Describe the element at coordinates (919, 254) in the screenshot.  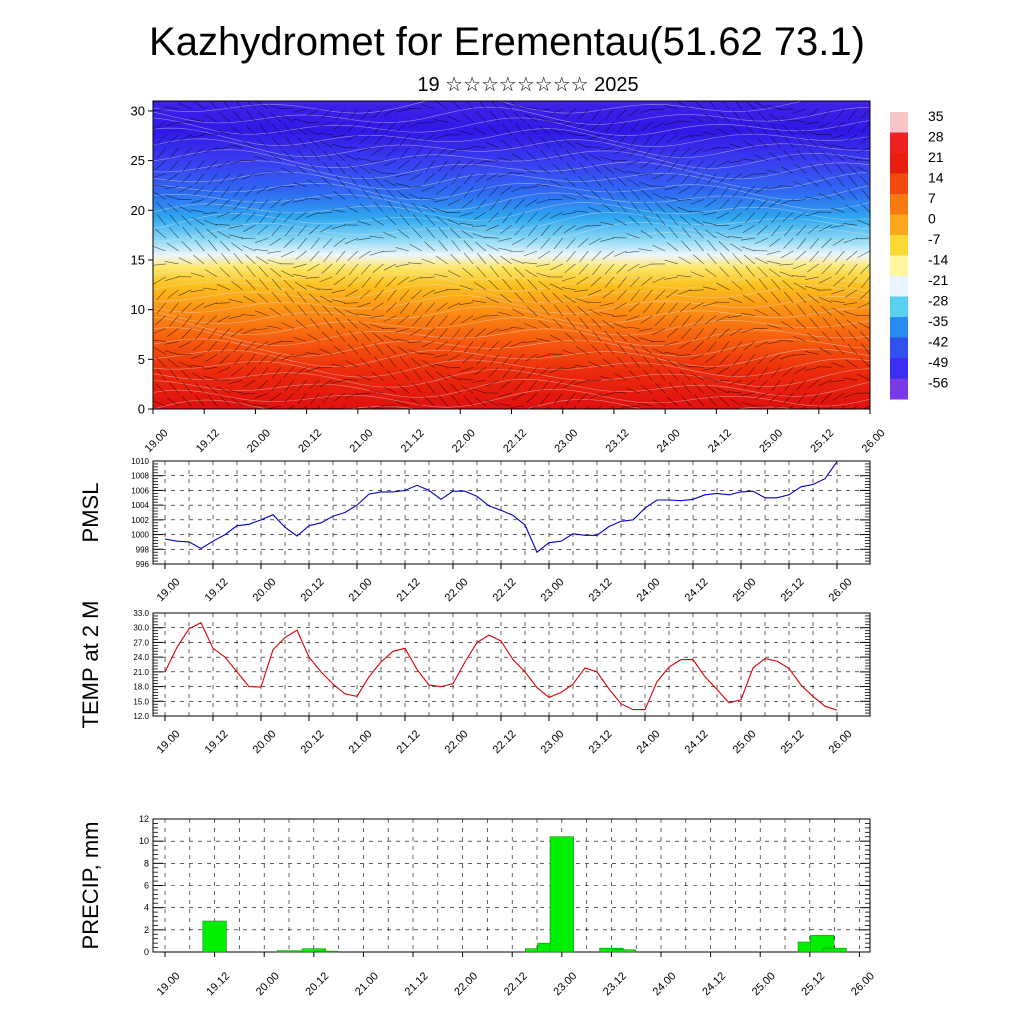
I see `temperature-colorbar: 35 28 21 14 7 0 -7 -14 -21 -28 -35 -42 -49 -56` at that location.